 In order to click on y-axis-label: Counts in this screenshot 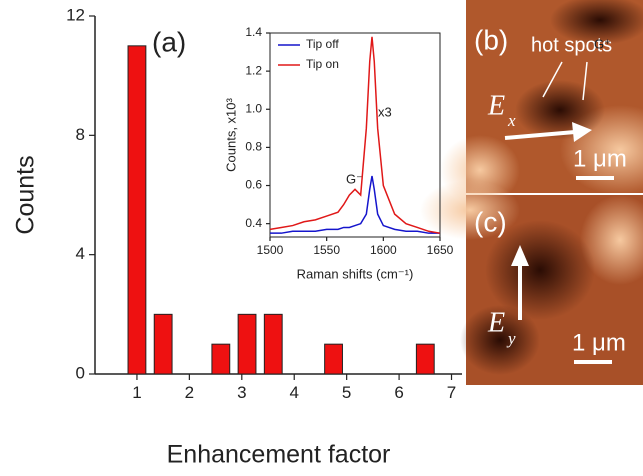, I will do `click(26, 194)`.